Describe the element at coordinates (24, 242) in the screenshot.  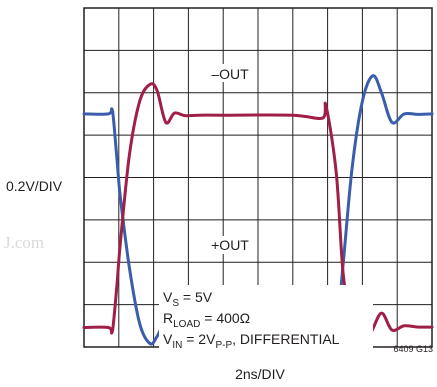
I see `watermark: J.com` at that location.